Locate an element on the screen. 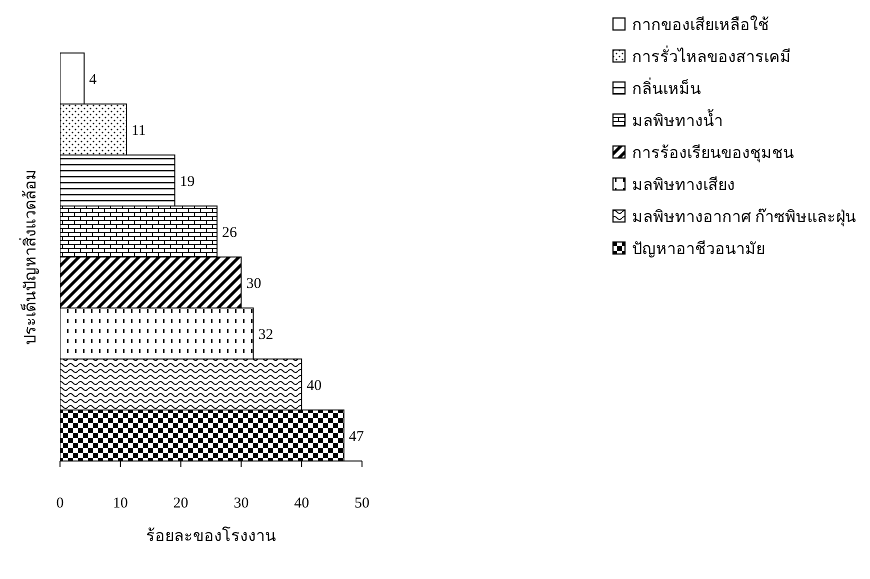  data-label: 30 is located at coordinates (254, 284).